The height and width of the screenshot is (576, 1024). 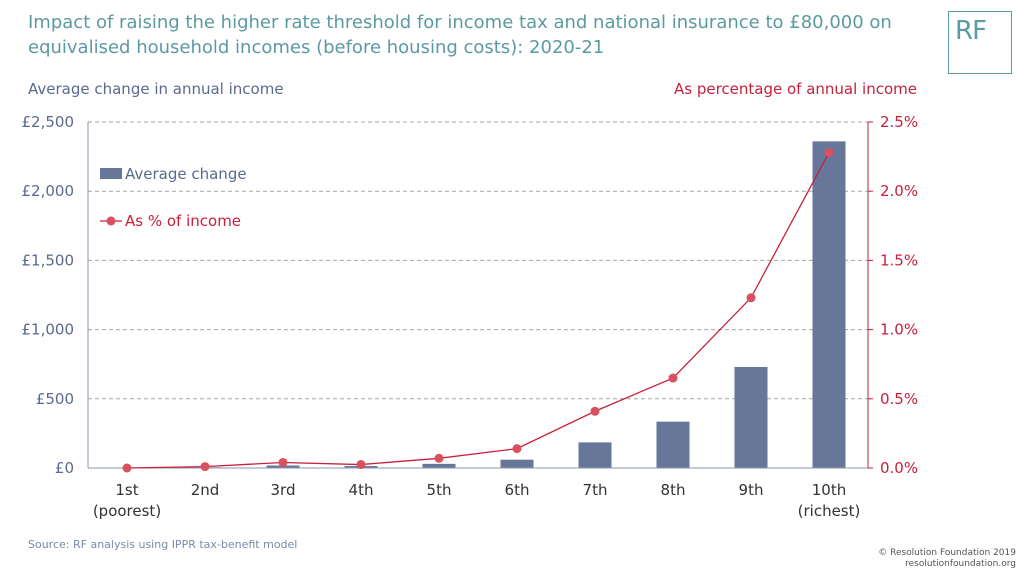 I want to click on y-tick-label-right: 1.5%, so click(x=899, y=260).